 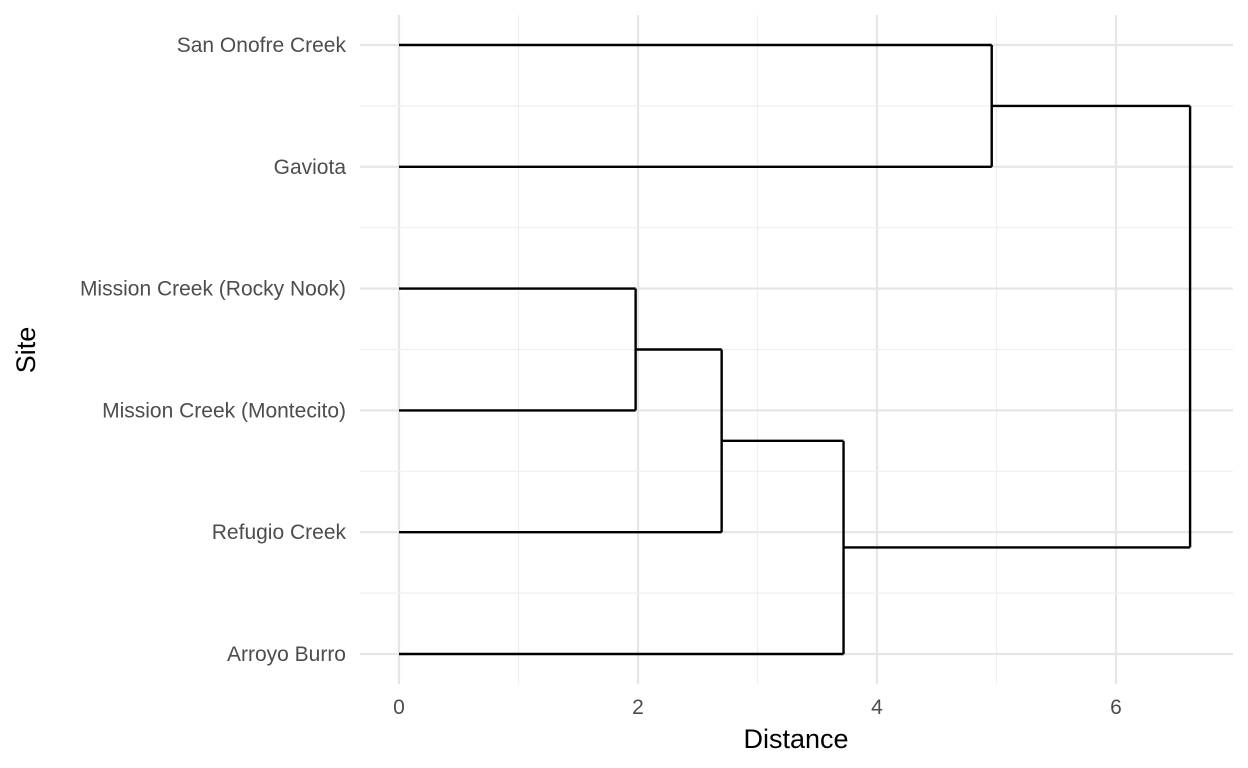 What do you see at coordinates (795, 739) in the screenshot?
I see `x-axis-title: Distance` at bounding box center [795, 739].